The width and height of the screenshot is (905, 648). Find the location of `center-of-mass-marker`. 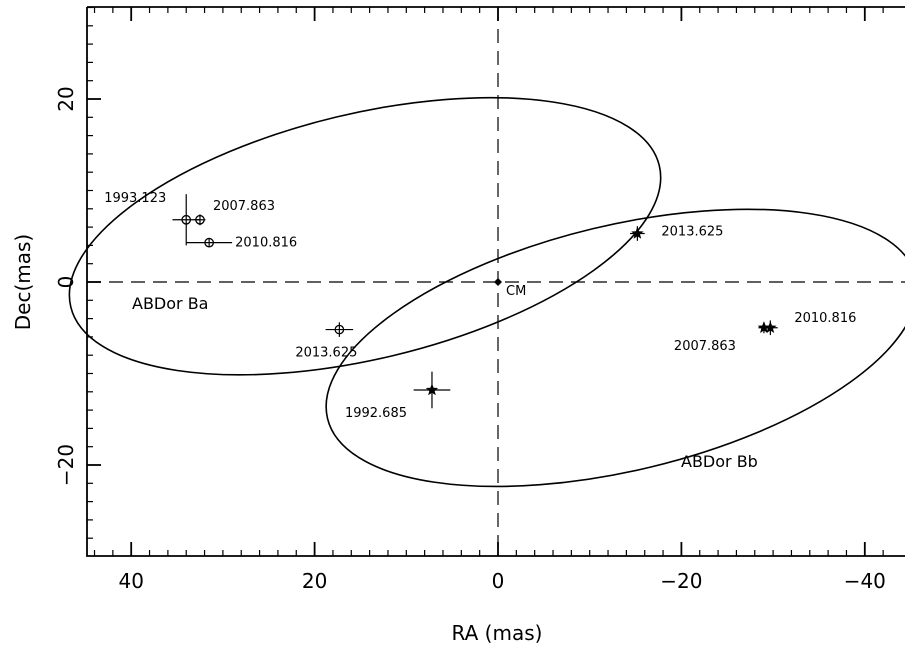

center-of-mass-marker is located at coordinates (498, 282).